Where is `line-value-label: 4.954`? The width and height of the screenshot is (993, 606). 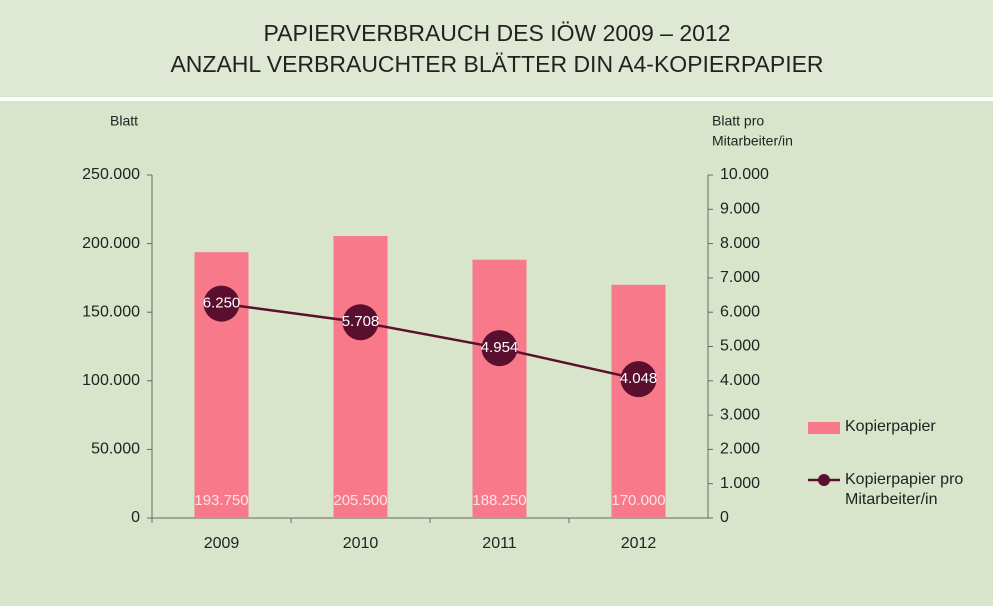 line-value-label: 4.954 is located at coordinates (500, 347).